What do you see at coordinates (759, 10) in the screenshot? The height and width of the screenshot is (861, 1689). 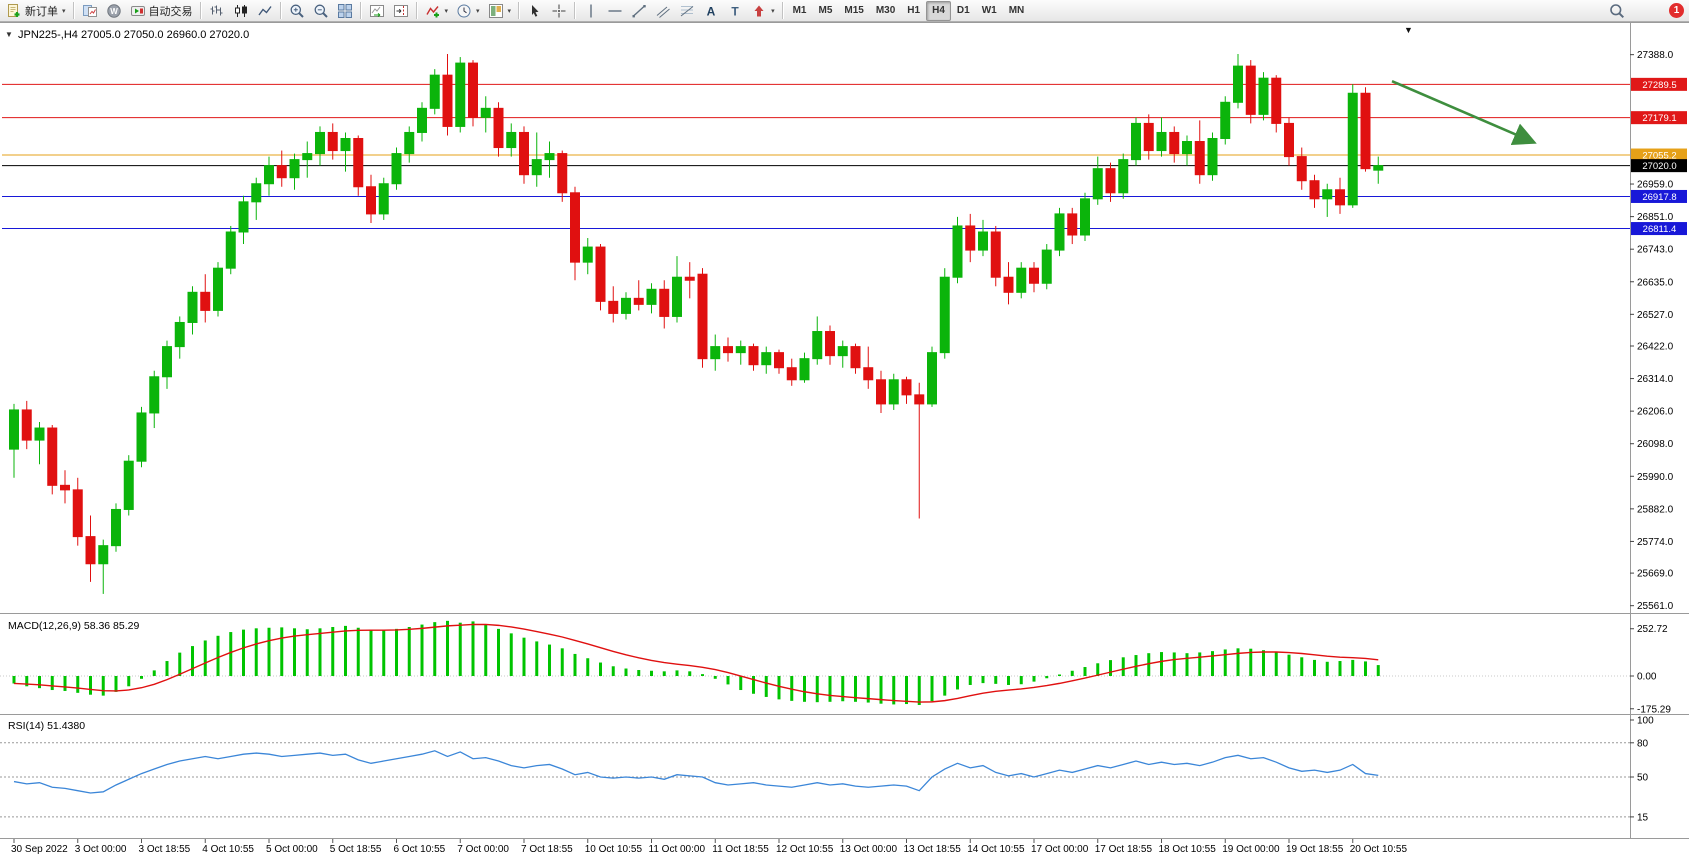 I see `arrows-icon` at bounding box center [759, 10].